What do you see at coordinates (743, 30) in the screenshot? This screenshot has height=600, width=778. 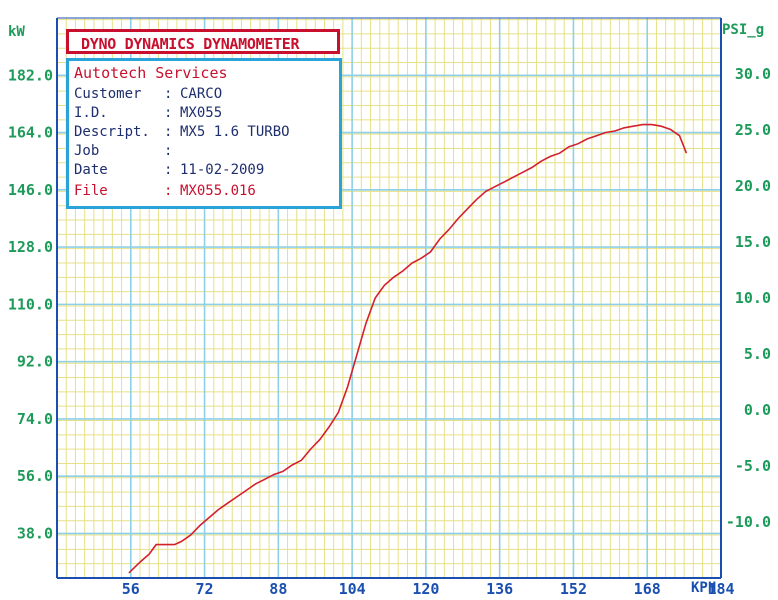 I see `y2-axis-unit: PSI_g` at bounding box center [743, 30].